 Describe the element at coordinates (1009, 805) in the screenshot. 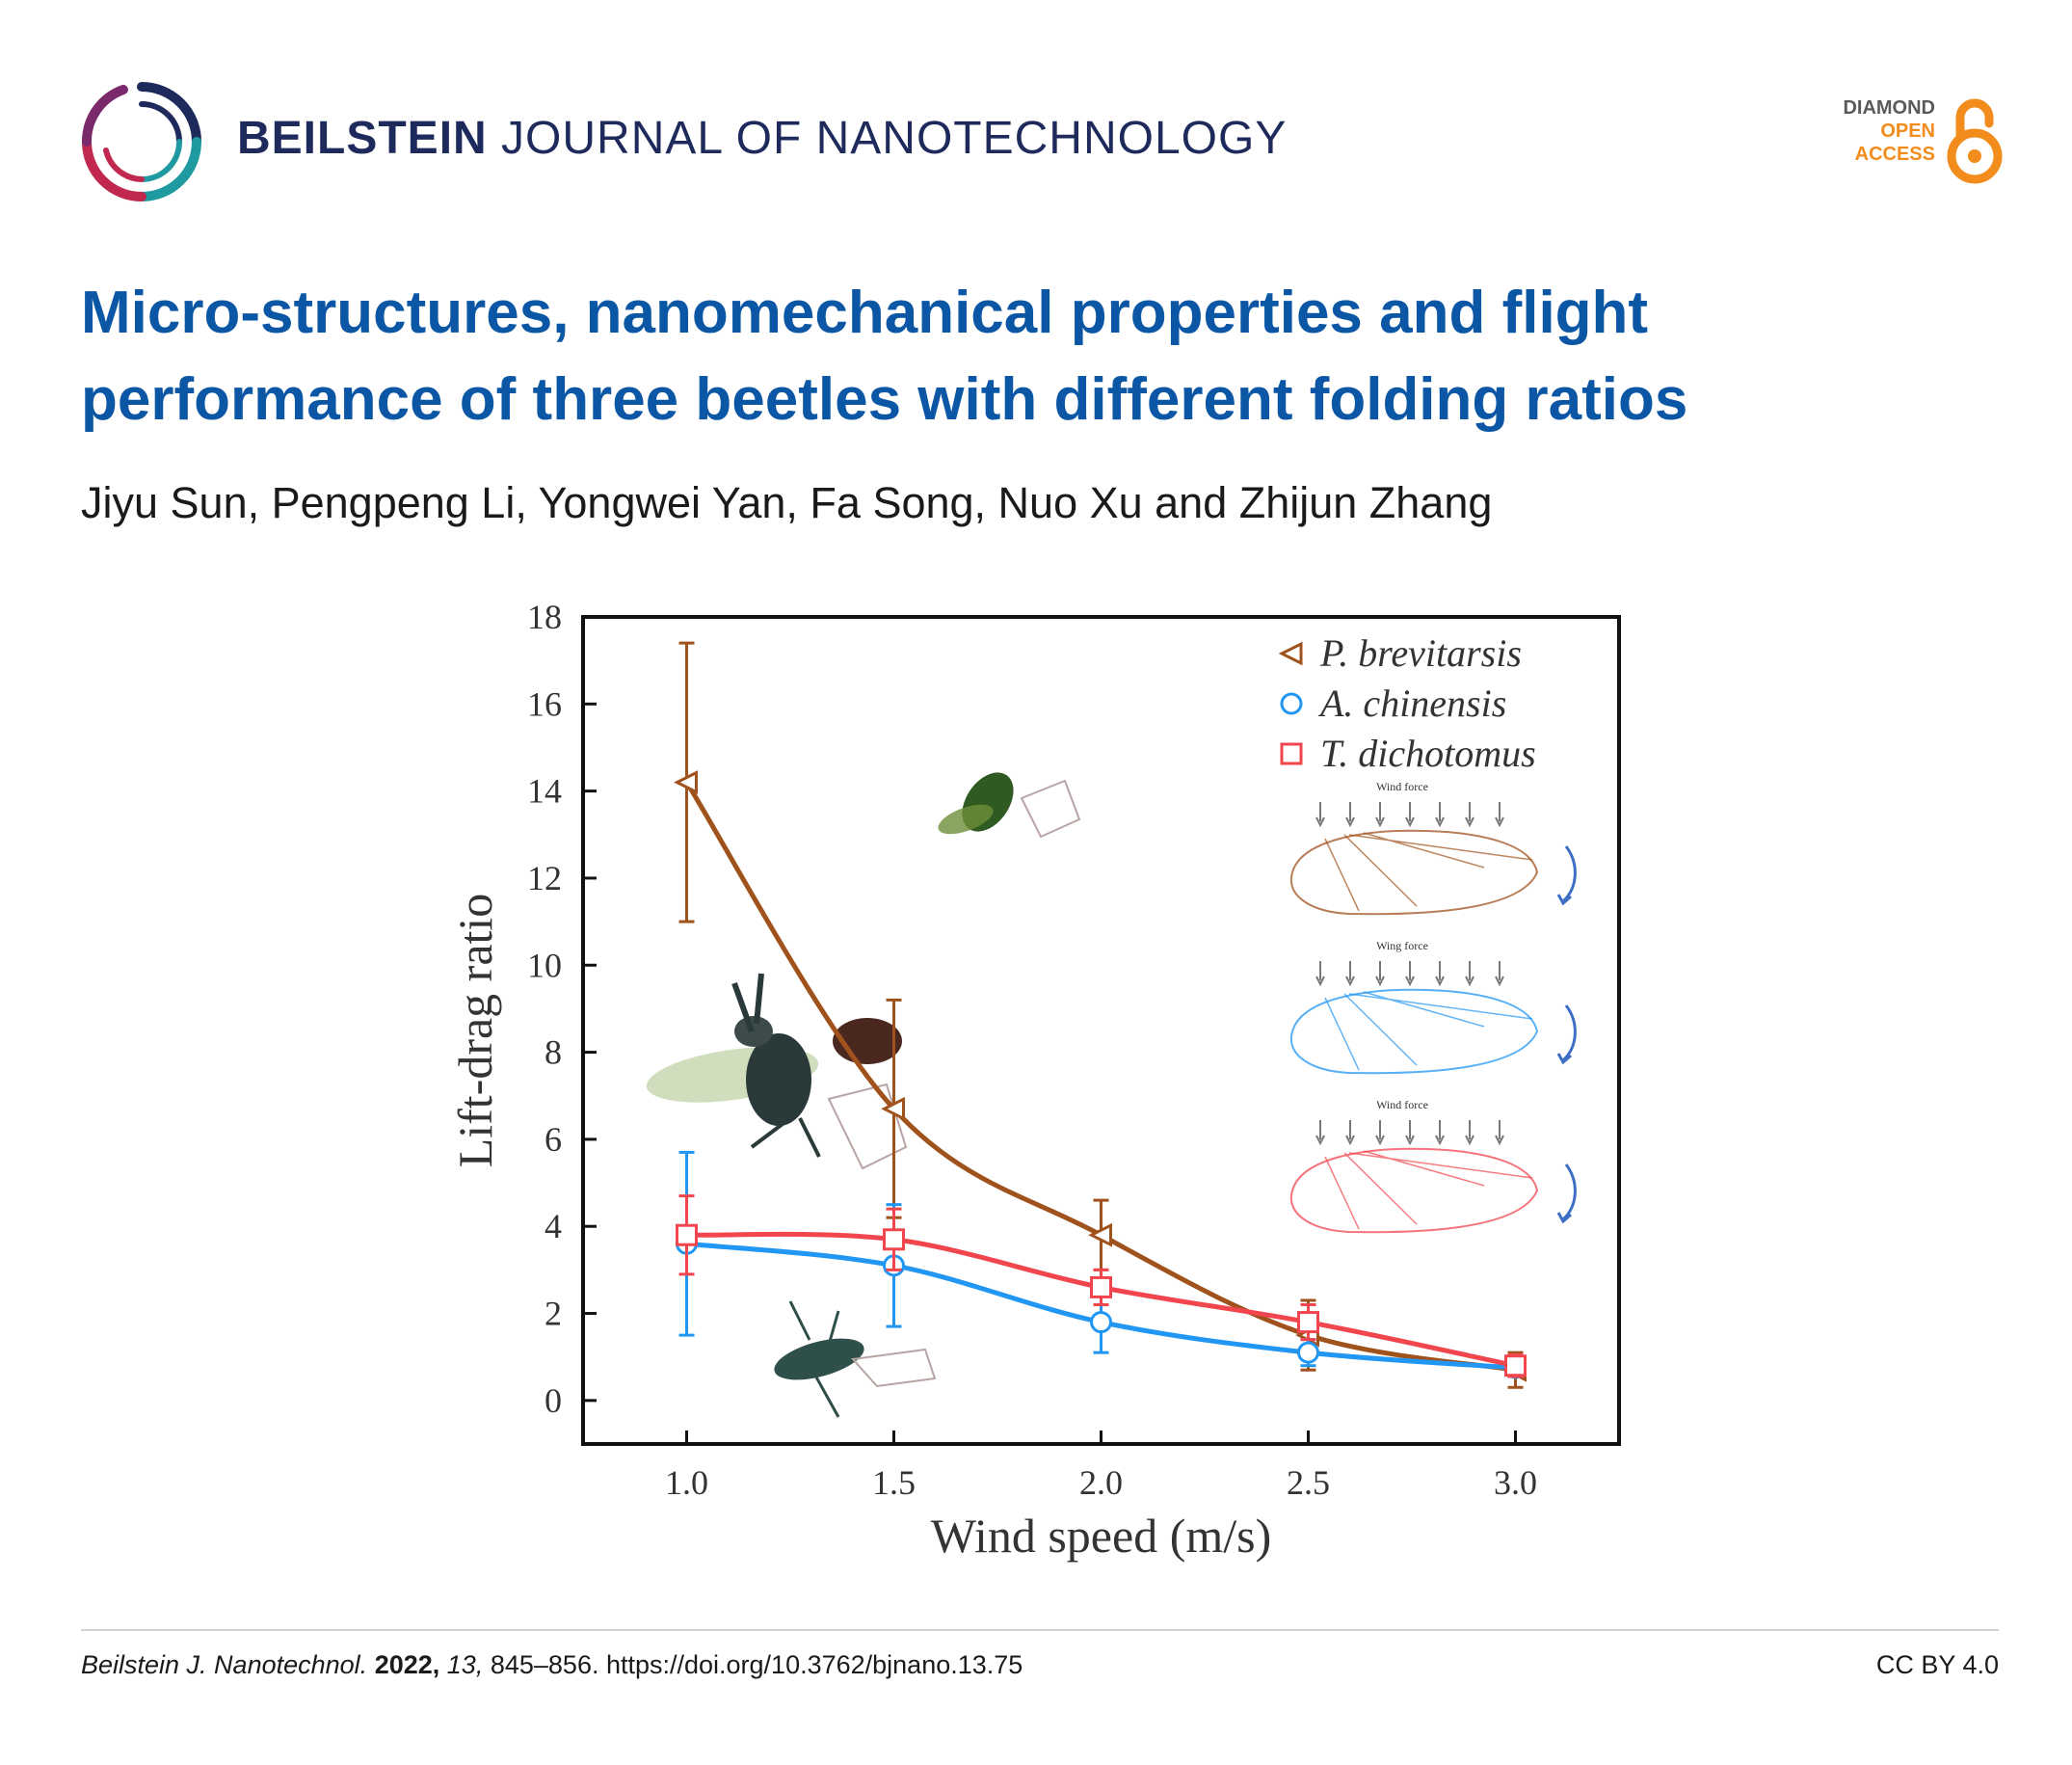

I see `green-beetle-photo` at that location.